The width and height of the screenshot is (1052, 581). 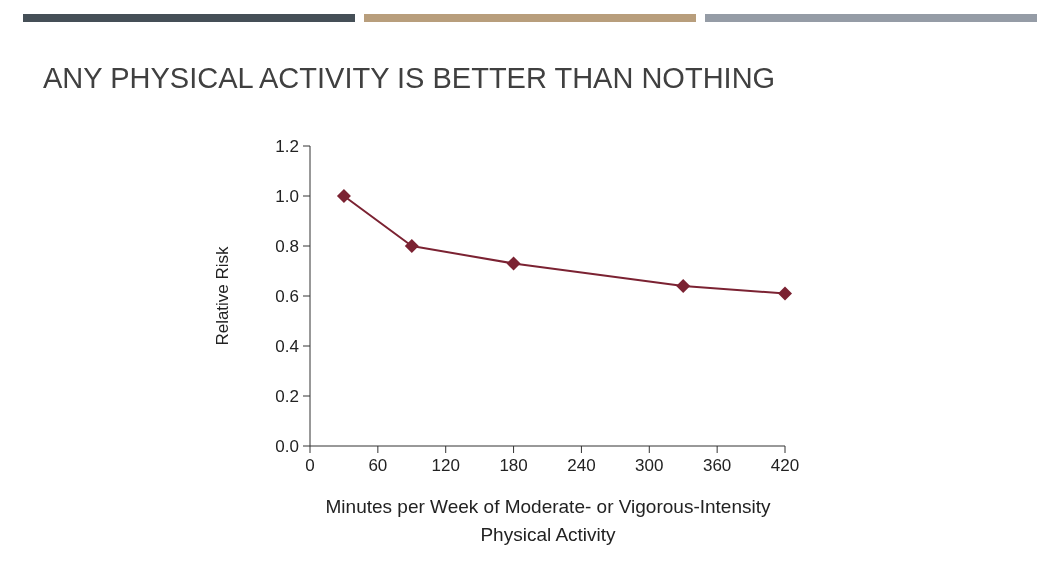 I want to click on y-tick-label: 1.2, so click(x=287, y=147).